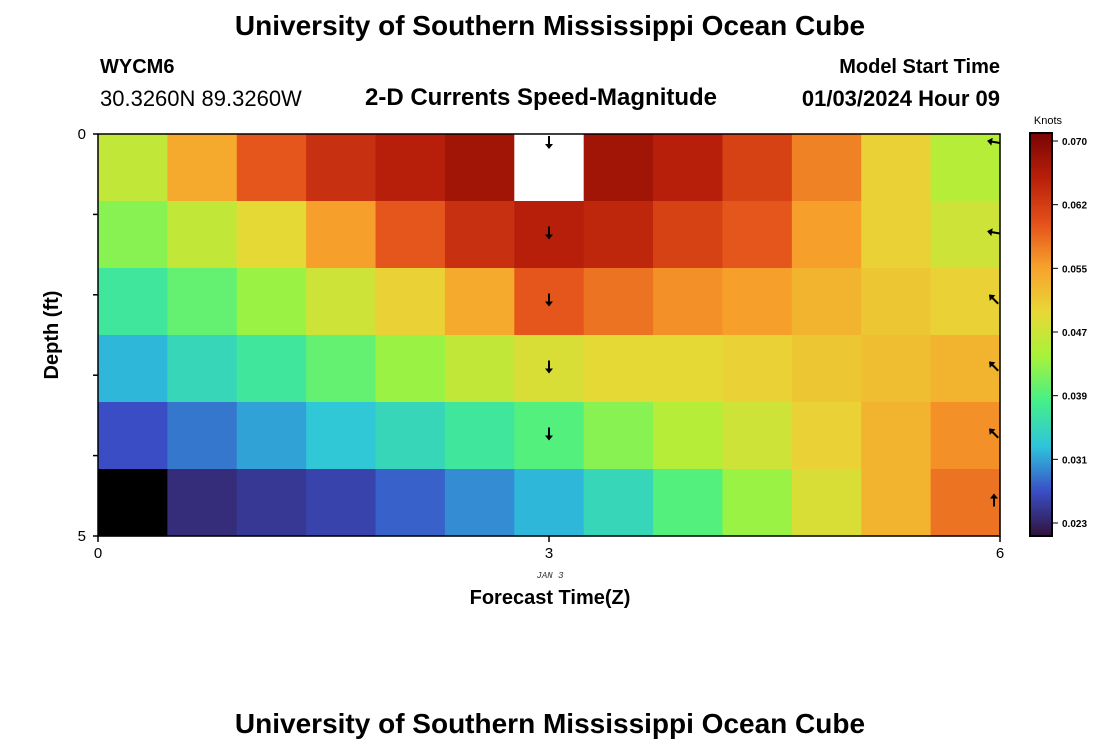 The height and width of the screenshot is (750, 1100). What do you see at coordinates (52, 335) in the screenshot?
I see `y-axis-label: Depth (ft)` at bounding box center [52, 335].